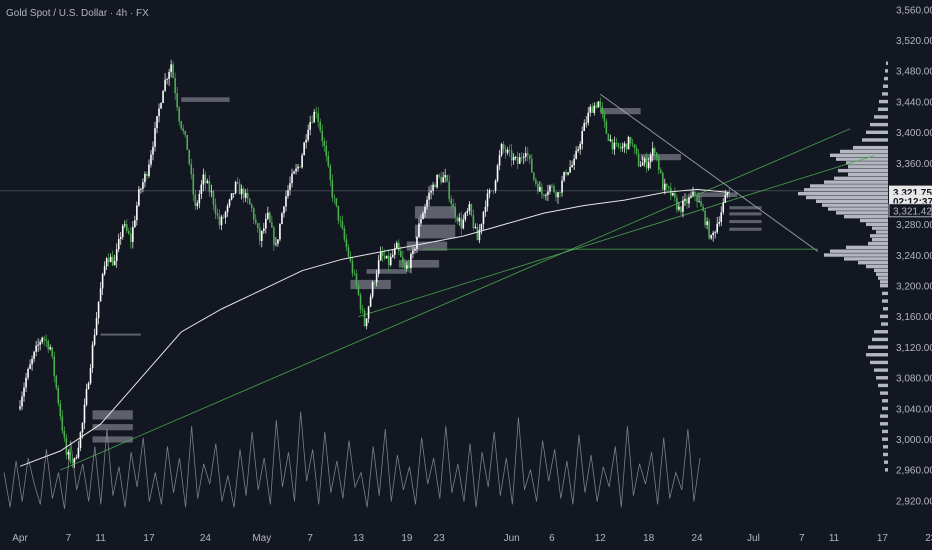 The width and height of the screenshot is (932, 550). What do you see at coordinates (552, 538) in the screenshot?
I see `x-tick-label: 6` at bounding box center [552, 538].